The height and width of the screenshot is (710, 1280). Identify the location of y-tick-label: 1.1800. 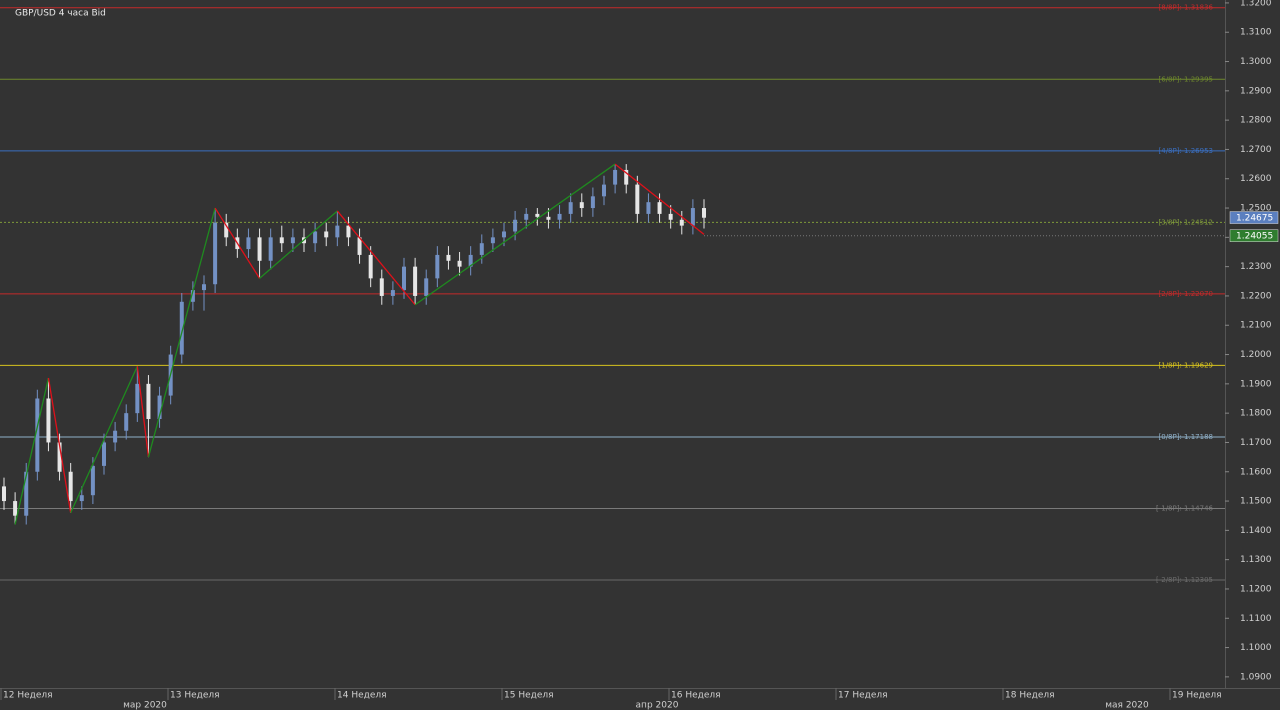
(1256, 414).